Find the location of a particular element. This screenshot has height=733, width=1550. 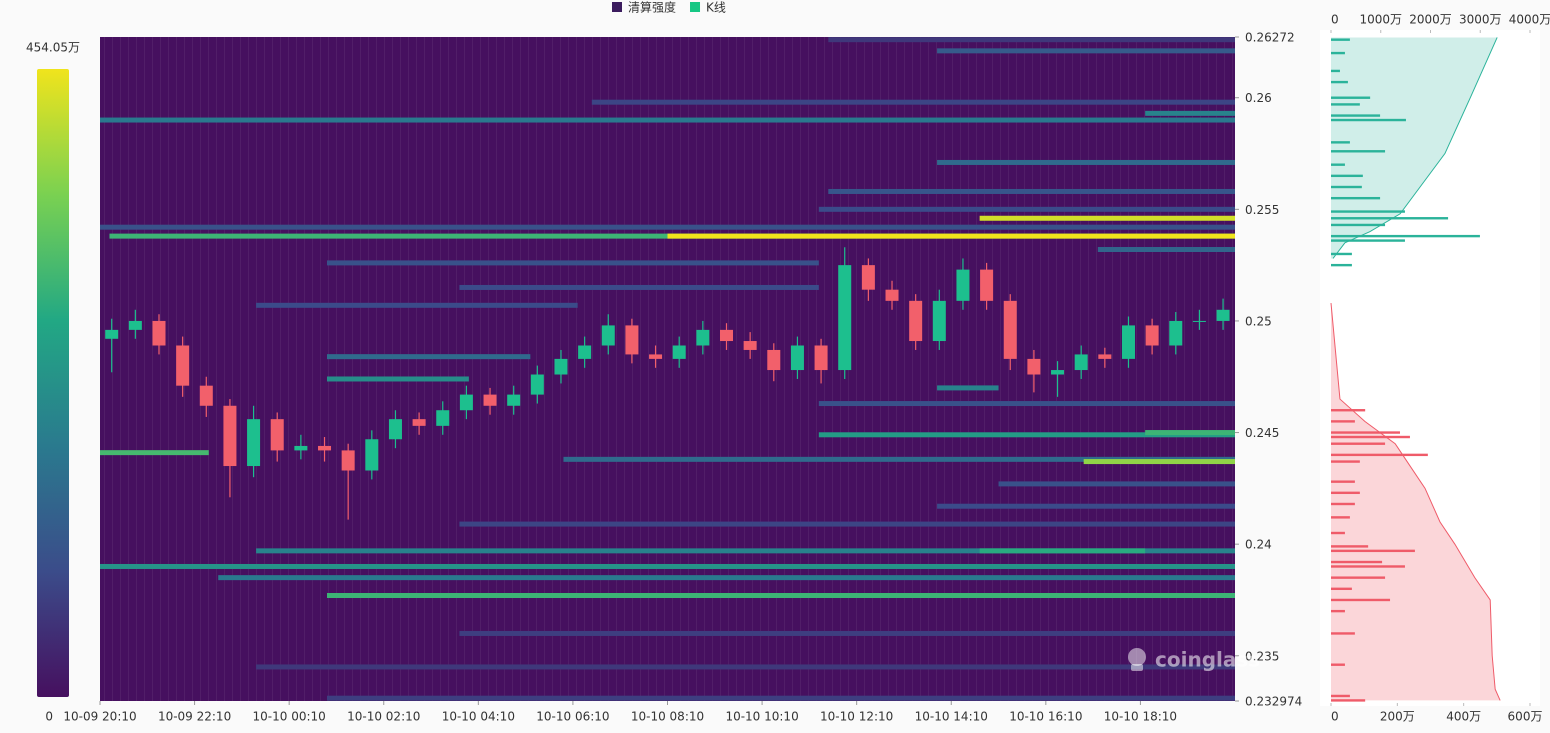

depth-panel is located at coordinates (1430, 368).